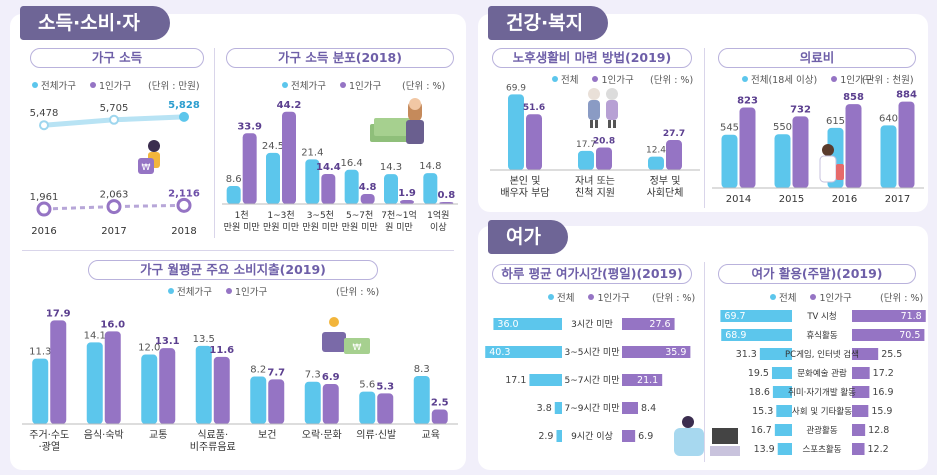 The height and width of the screenshot is (475, 937). Describe the element at coordinates (112, 324) in the screenshot. I see `data-label: 16.0` at that location.